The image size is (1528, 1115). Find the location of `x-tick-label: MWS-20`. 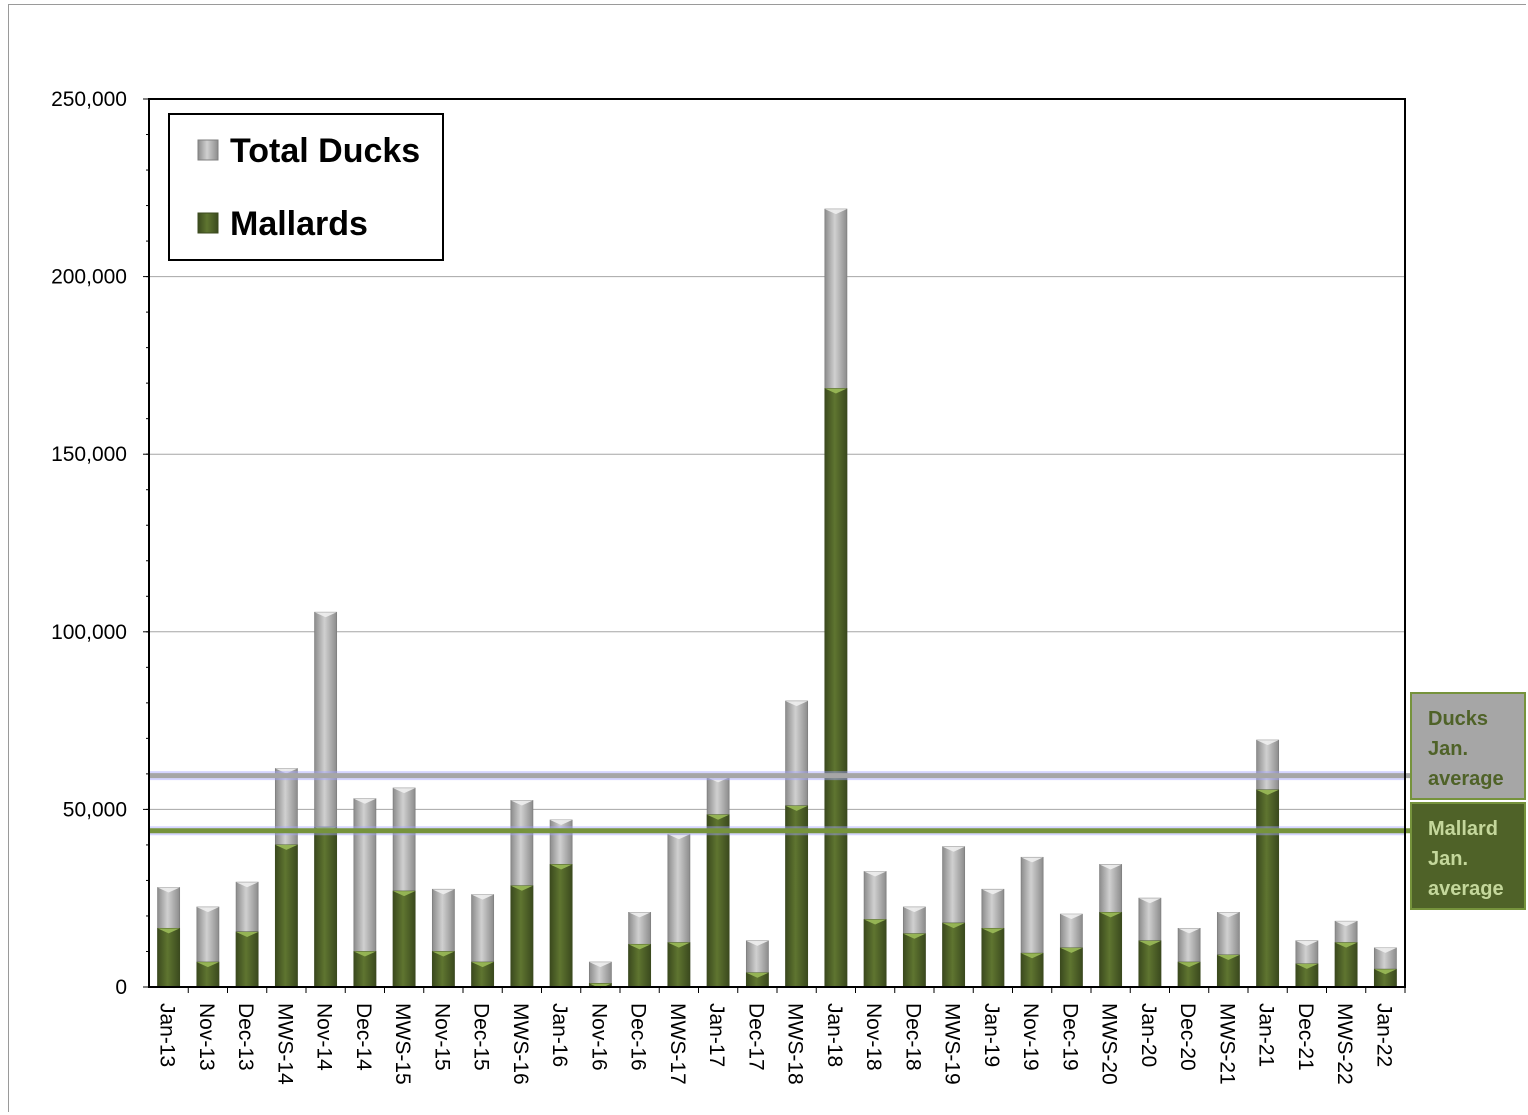

x-tick-label: MWS-20 is located at coordinates (1109, 1044).